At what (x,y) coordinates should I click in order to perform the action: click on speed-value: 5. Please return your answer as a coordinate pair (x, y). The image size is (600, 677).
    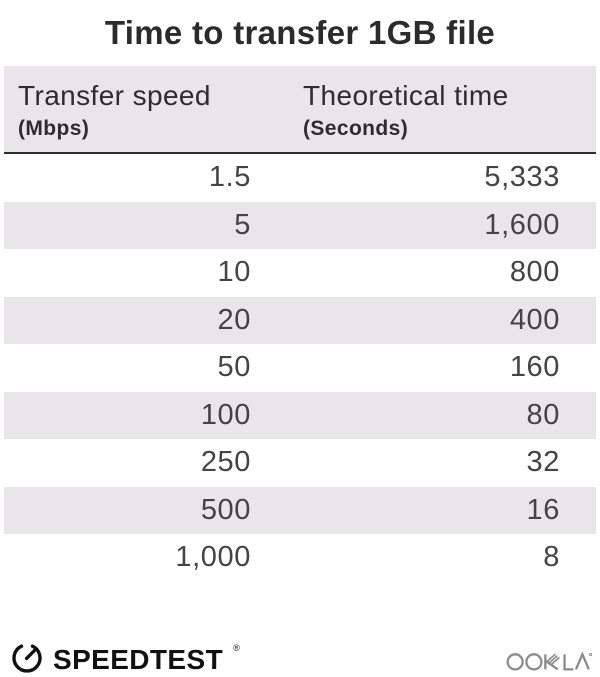
    Looking at the image, I should click on (242, 224).